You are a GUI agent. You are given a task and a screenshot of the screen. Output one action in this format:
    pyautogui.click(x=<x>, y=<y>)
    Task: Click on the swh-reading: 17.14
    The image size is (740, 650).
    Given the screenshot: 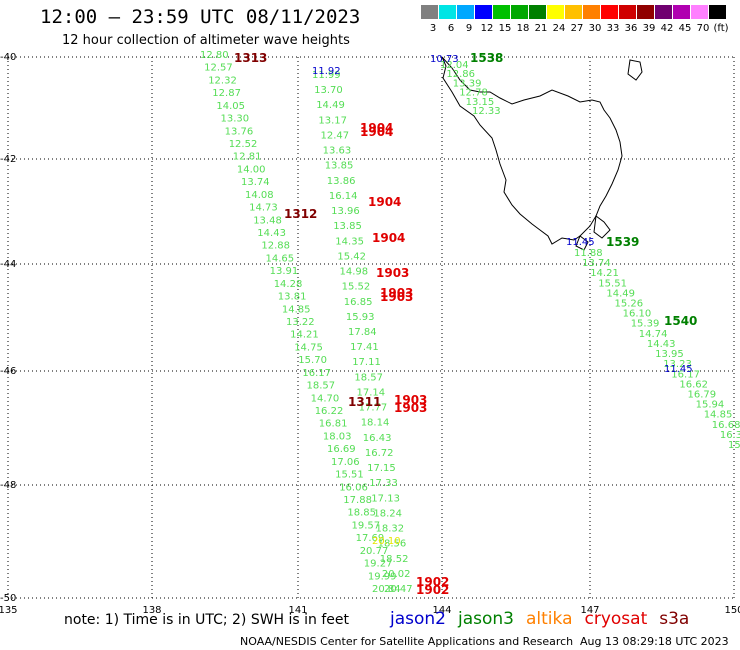 What is the action you would take?
    pyautogui.click(x=371, y=393)
    